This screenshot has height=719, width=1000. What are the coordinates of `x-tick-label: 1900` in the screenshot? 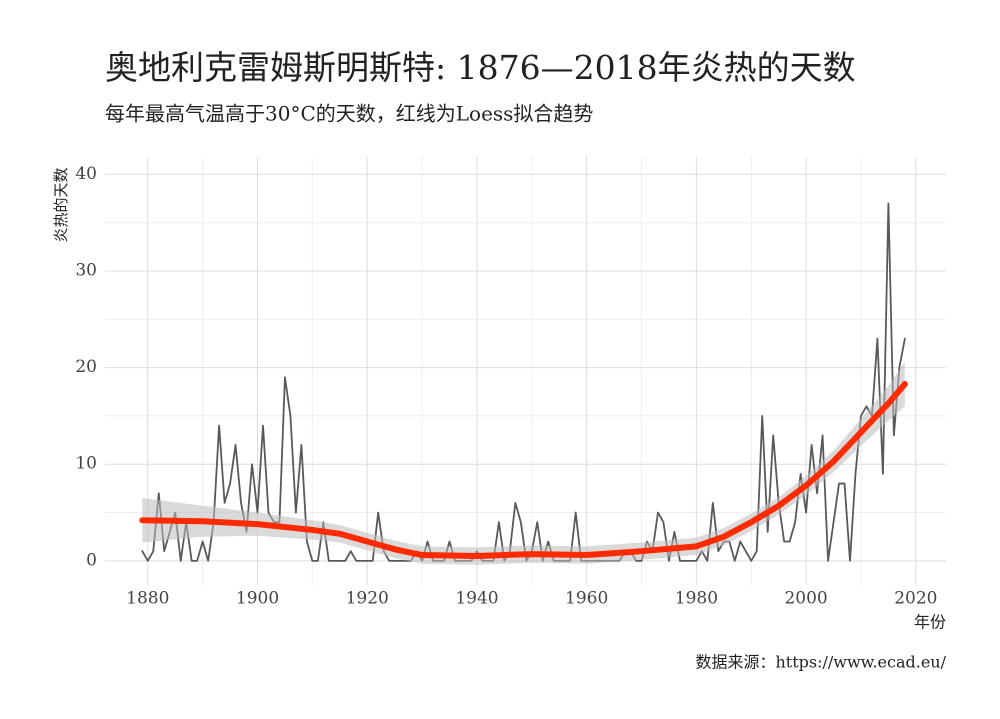 It's located at (257, 599).